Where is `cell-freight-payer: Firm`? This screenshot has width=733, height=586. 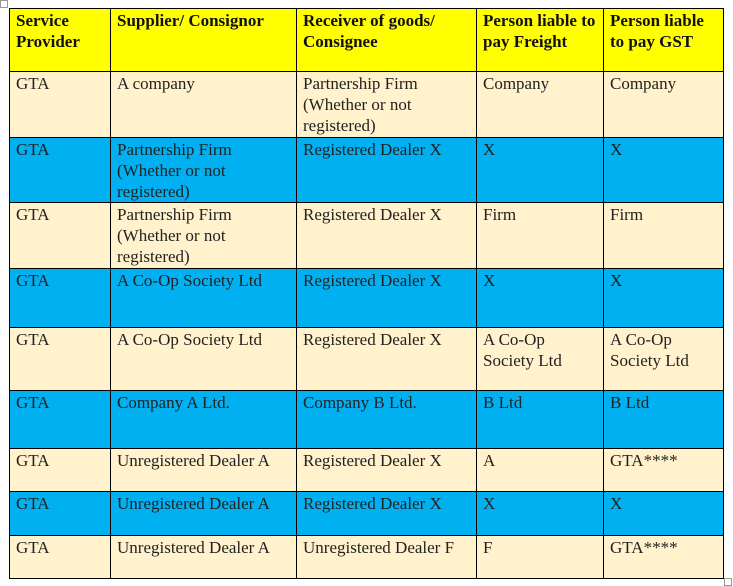
cell-freight-payer: Firm is located at coordinates (540, 235).